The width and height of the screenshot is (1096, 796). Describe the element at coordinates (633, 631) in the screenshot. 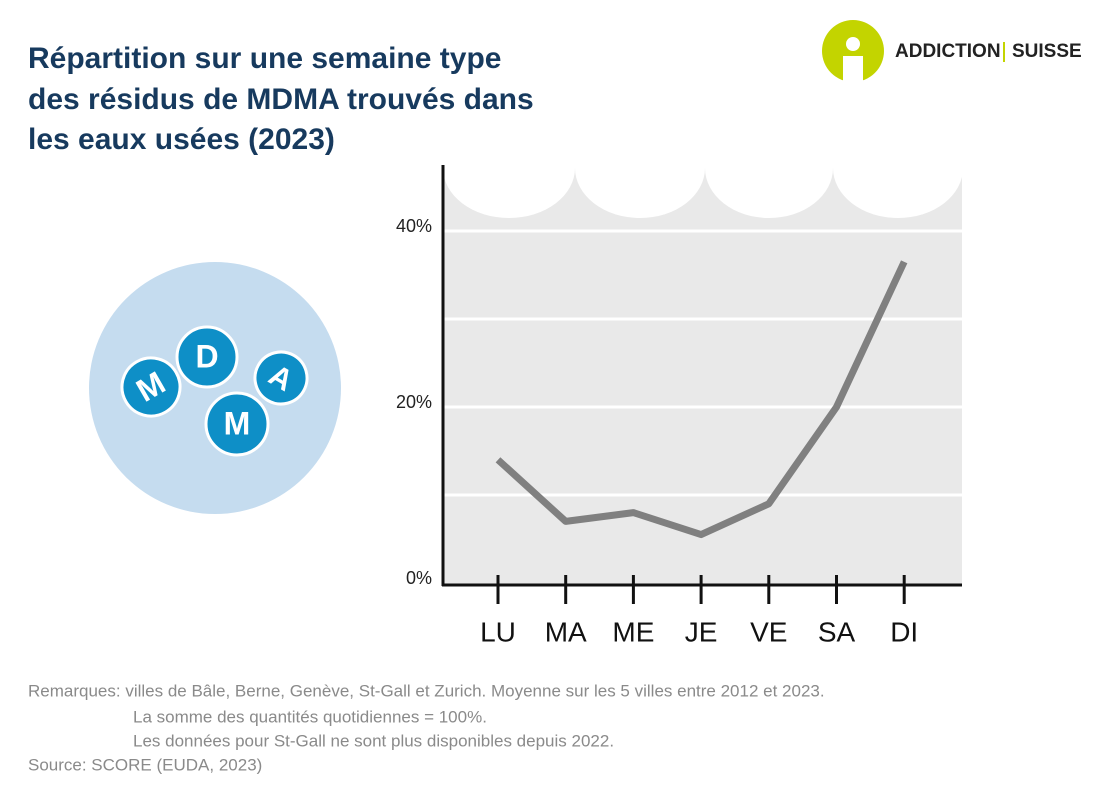

I see `x-tick-label: ME` at that location.